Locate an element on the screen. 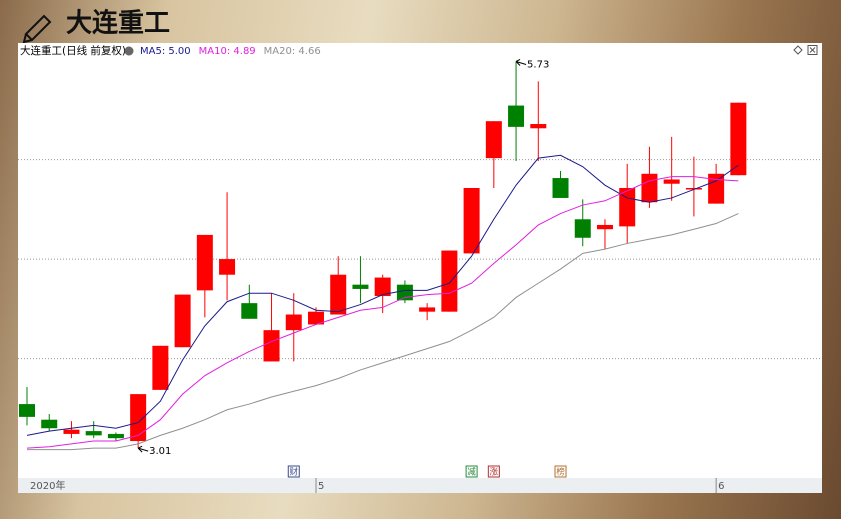 Image resolution: width=841 pixels, height=519 pixels. chart-title: 大连重工(日线 前复权) is located at coordinates (73, 50).